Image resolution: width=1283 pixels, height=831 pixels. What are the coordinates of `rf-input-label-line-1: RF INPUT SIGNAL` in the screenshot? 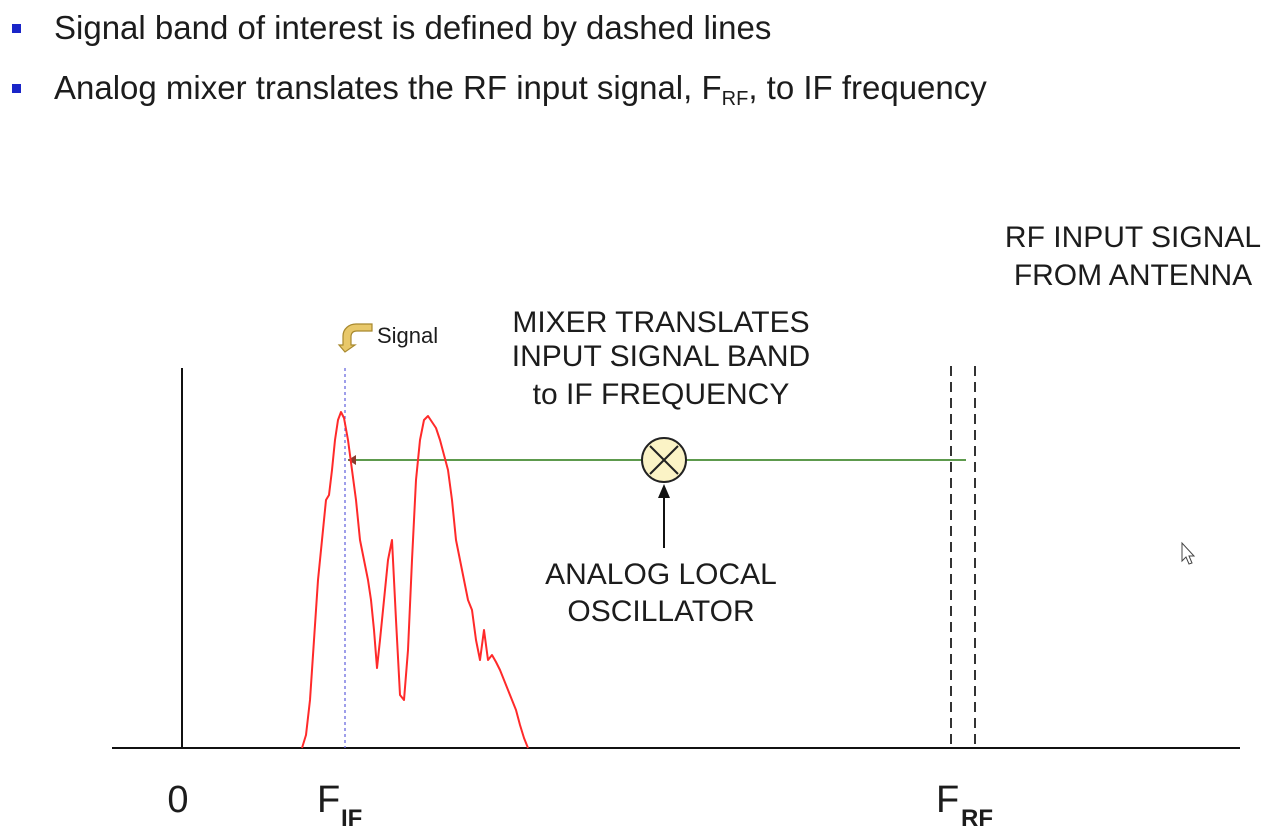 It's located at (1133, 237).